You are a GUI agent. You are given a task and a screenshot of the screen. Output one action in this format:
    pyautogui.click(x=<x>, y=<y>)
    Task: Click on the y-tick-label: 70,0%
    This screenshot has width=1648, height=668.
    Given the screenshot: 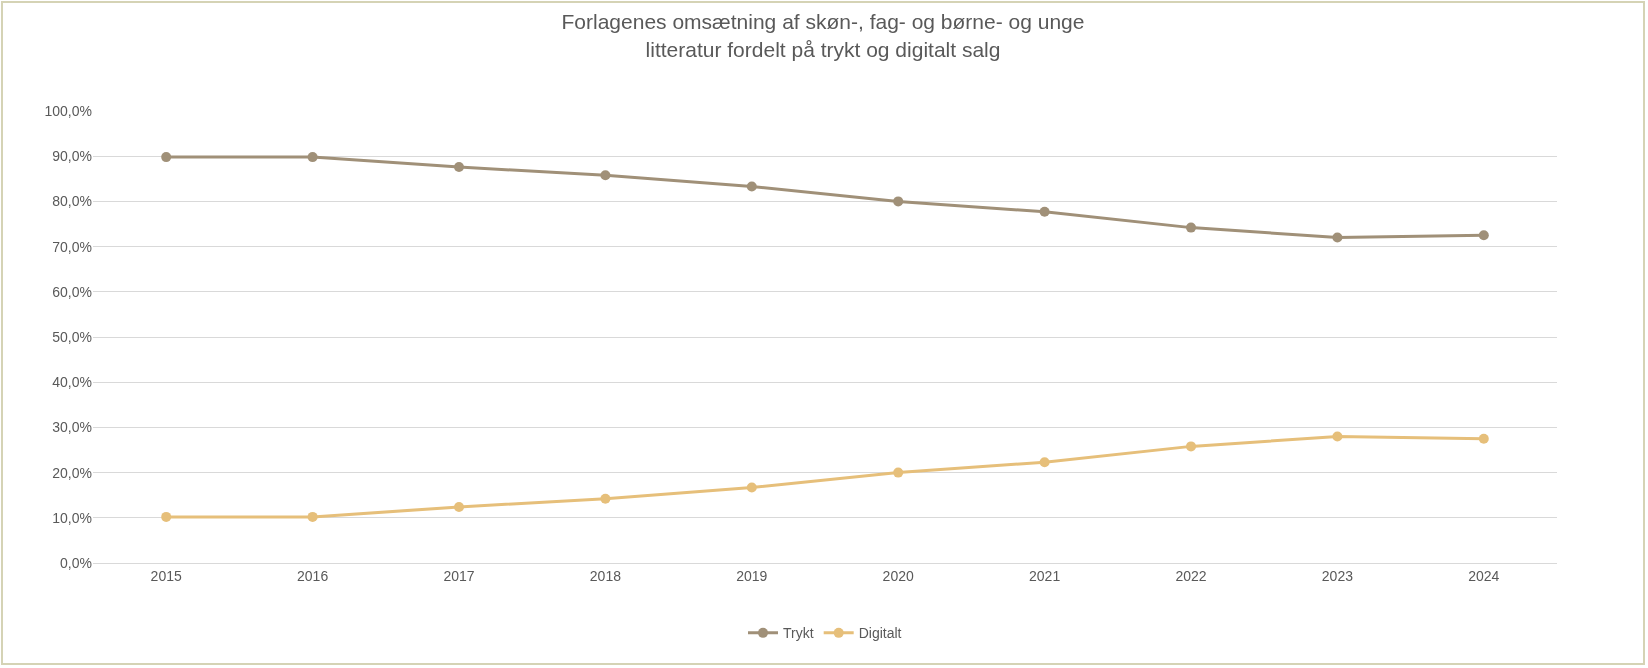 What is the action you would take?
    pyautogui.click(x=72, y=246)
    